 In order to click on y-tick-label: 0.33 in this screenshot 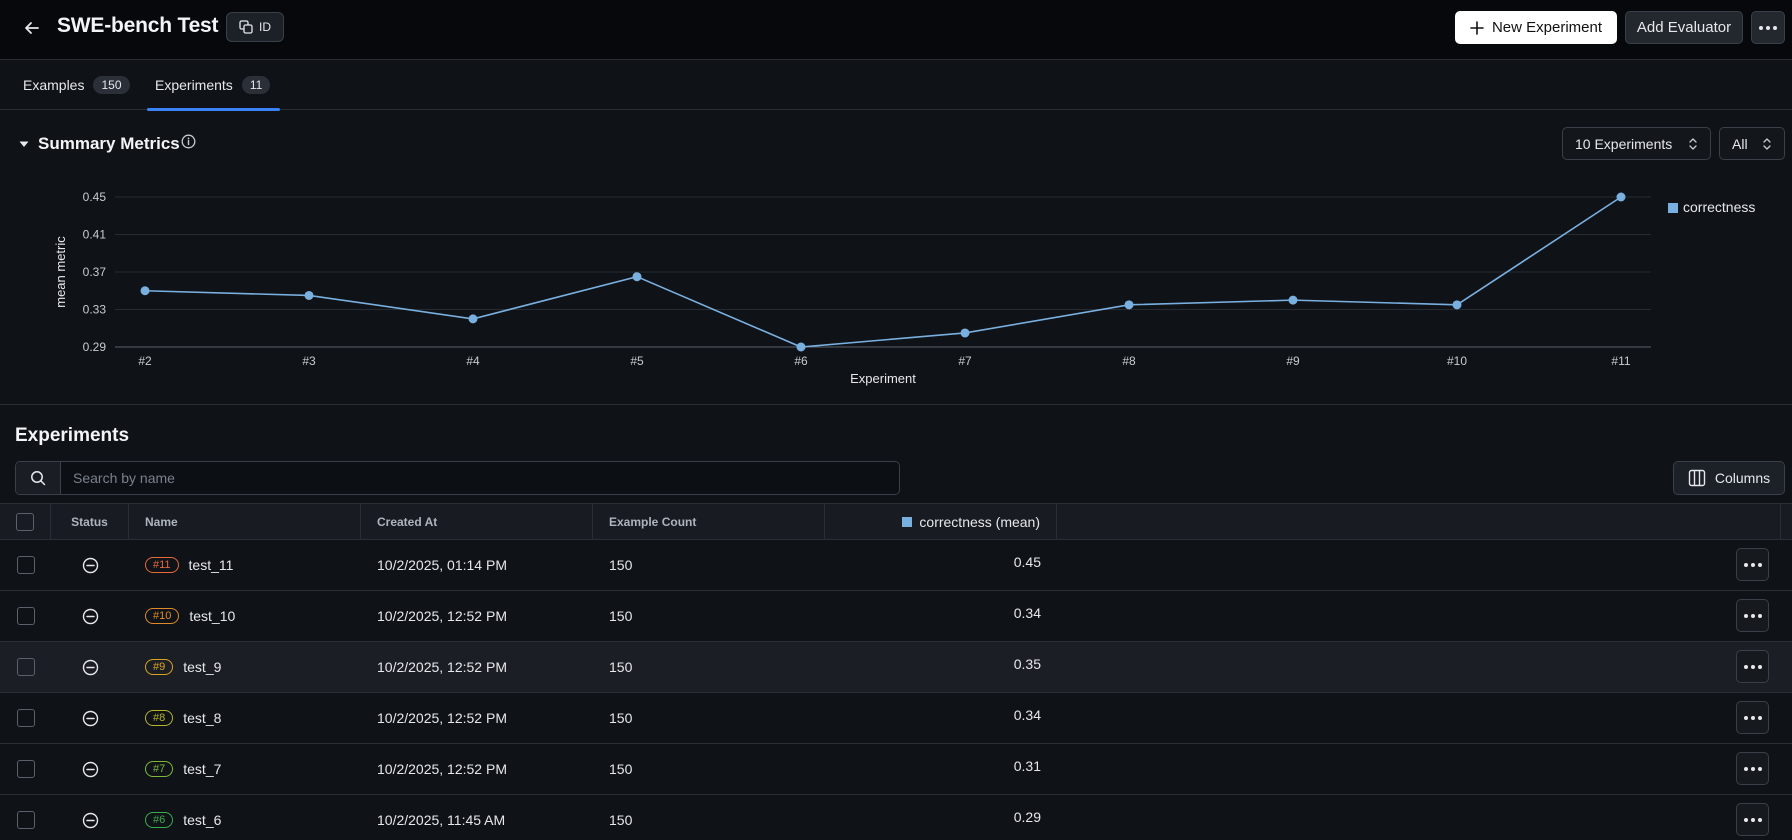, I will do `click(95, 310)`.